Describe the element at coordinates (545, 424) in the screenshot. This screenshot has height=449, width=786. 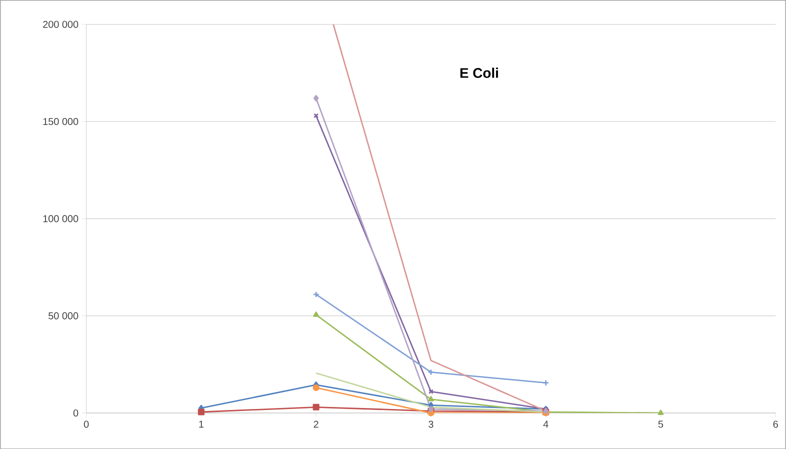
I see `x-tick-label: 4` at that location.